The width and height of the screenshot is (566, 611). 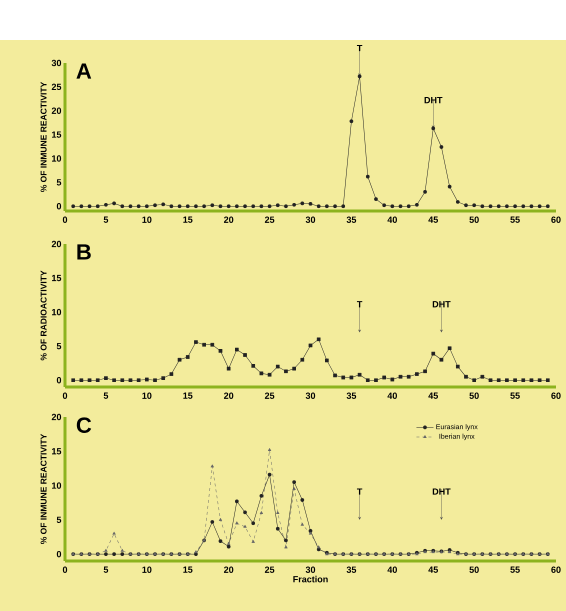 I want to click on y-tick-label: 30, so click(x=57, y=63).